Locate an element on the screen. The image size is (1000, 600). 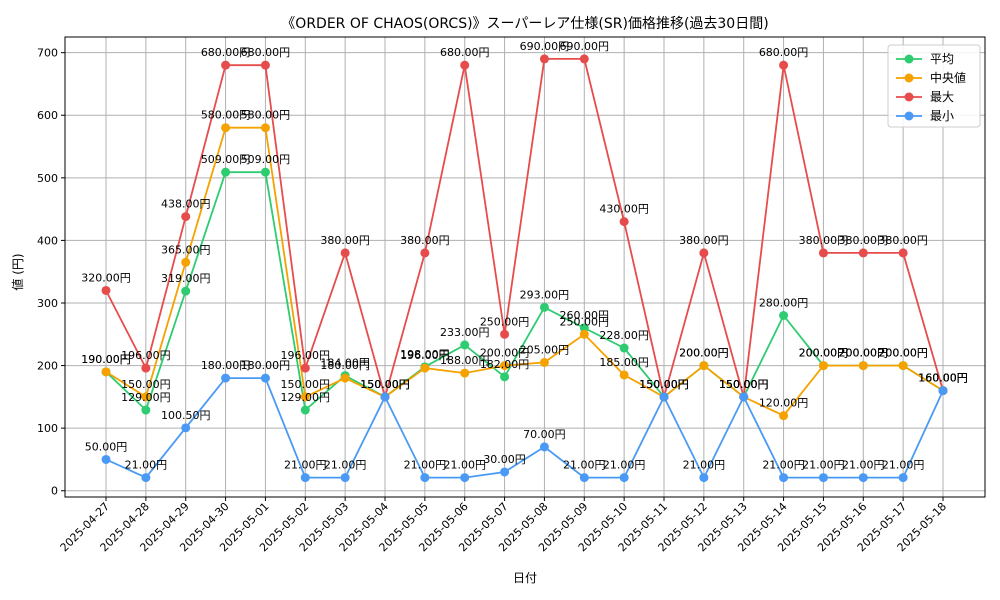
x-axis-title: 日付 is located at coordinates (525, 578).